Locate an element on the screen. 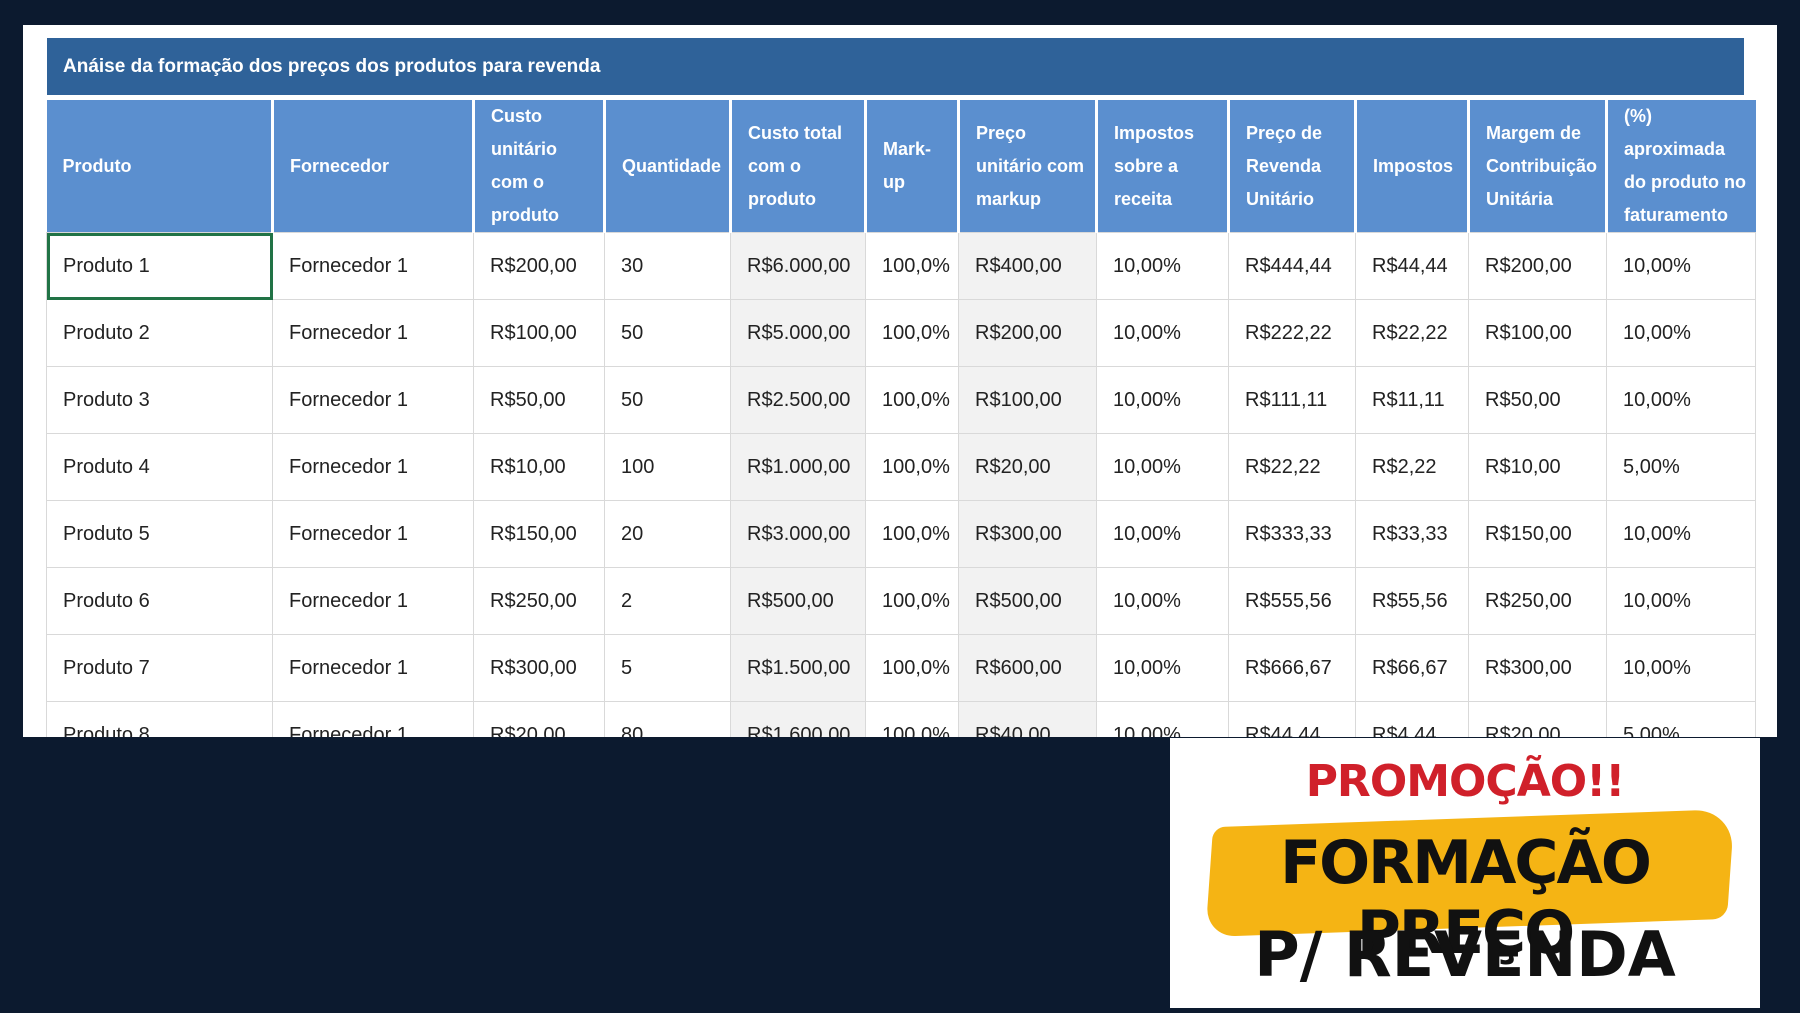 Image resolution: width=1800 pixels, height=1013 pixels. table-cell: R$1.500,00 is located at coordinates (798, 668).